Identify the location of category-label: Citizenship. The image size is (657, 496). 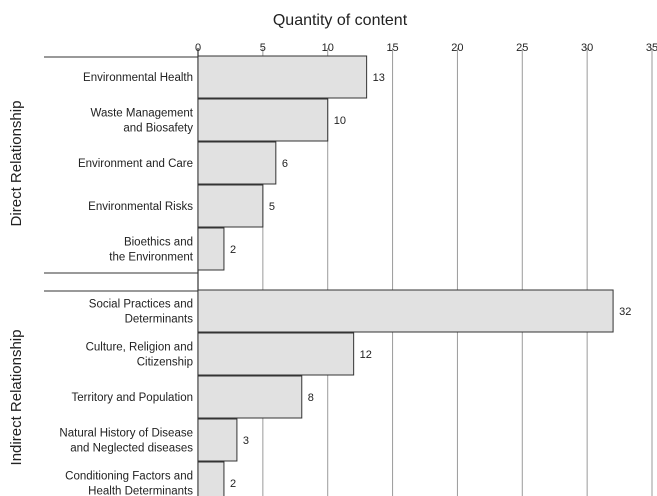
(165, 363).